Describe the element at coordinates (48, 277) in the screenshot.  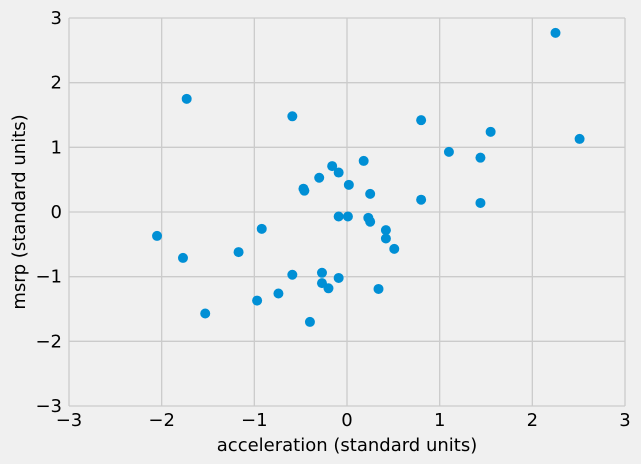
I see `y-tick-label: −1` at that location.